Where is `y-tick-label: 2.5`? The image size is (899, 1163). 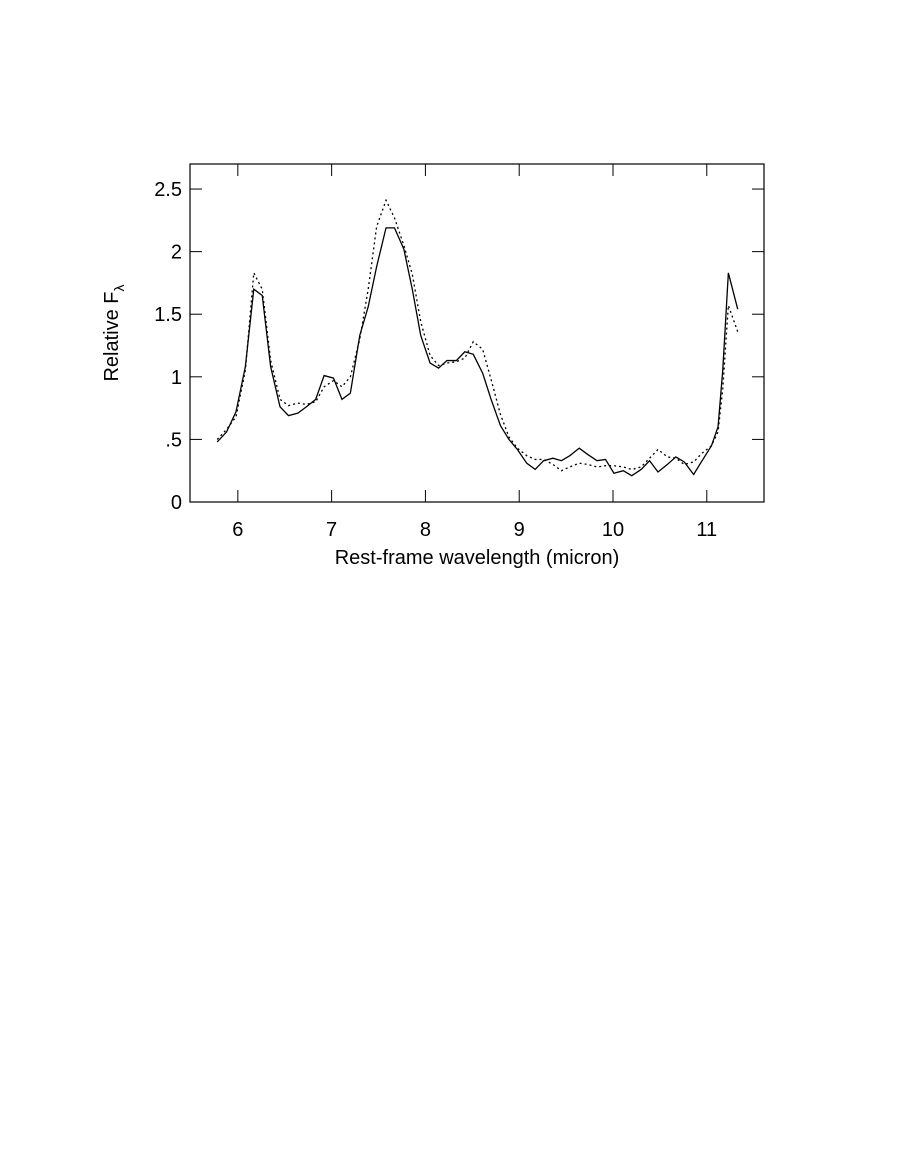 y-tick-label: 2.5 is located at coordinates (168, 190).